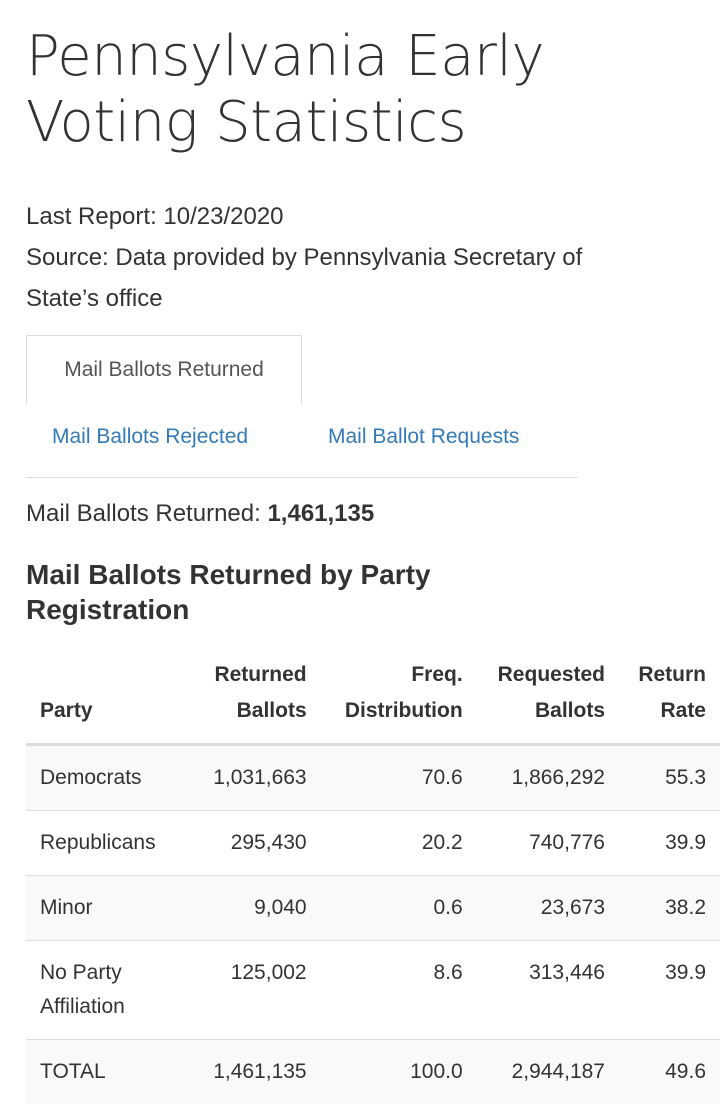 This screenshot has width=720, height=1110. I want to click on table-row: Democrats 1,031,663 70.6 1,866,292 55.3, so click(373, 777).